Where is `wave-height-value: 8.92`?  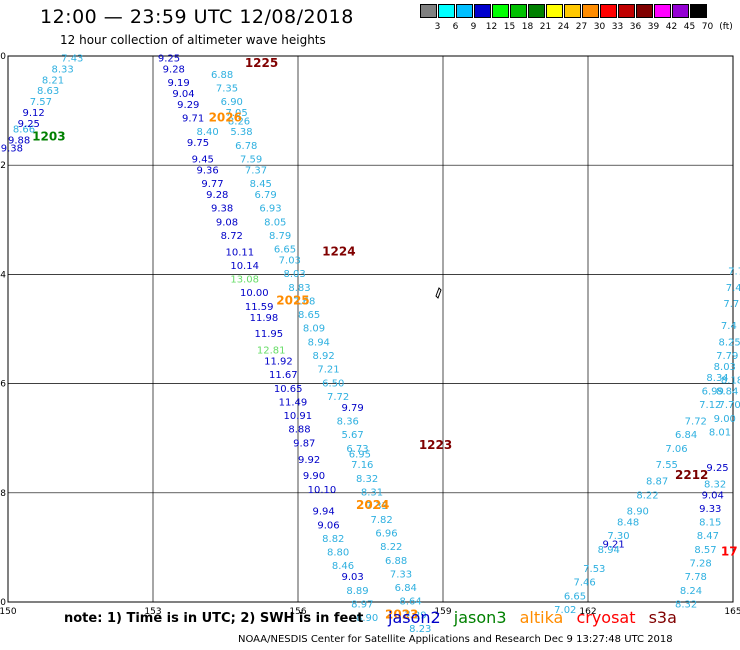 wave-height-value: 8.92 is located at coordinates (324, 356).